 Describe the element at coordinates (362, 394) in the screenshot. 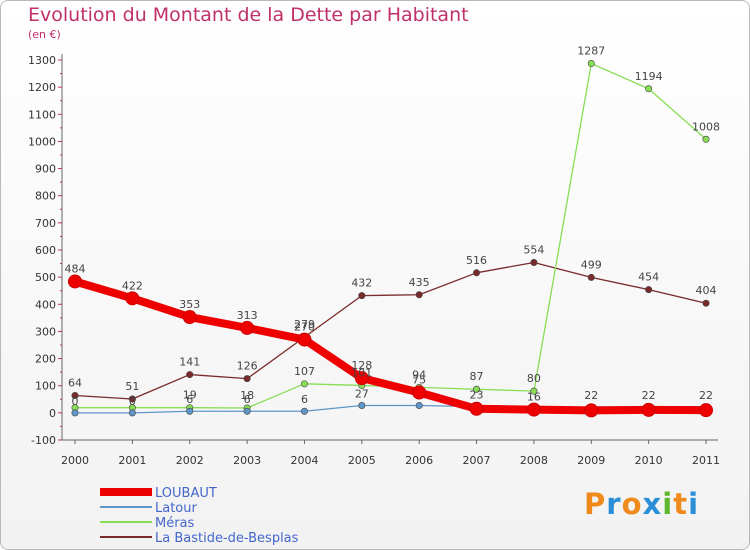

I see `data-label: 27` at that location.